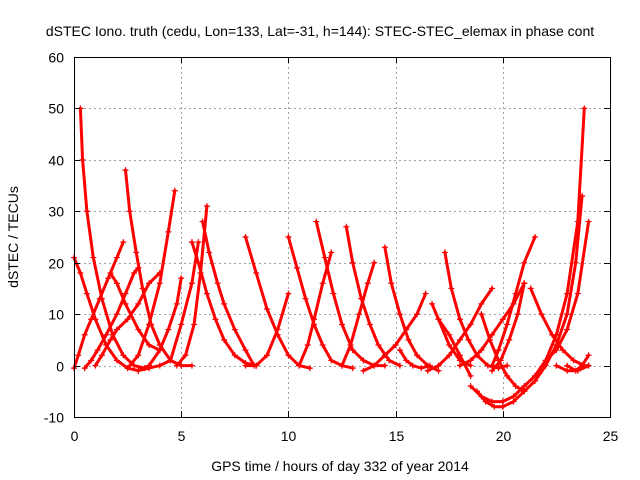 Image resolution: width=640 pixels, height=480 pixels. Describe the element at coordinates (75, 436) in the screenshot. I see `x-tick-label: 0` at that location.